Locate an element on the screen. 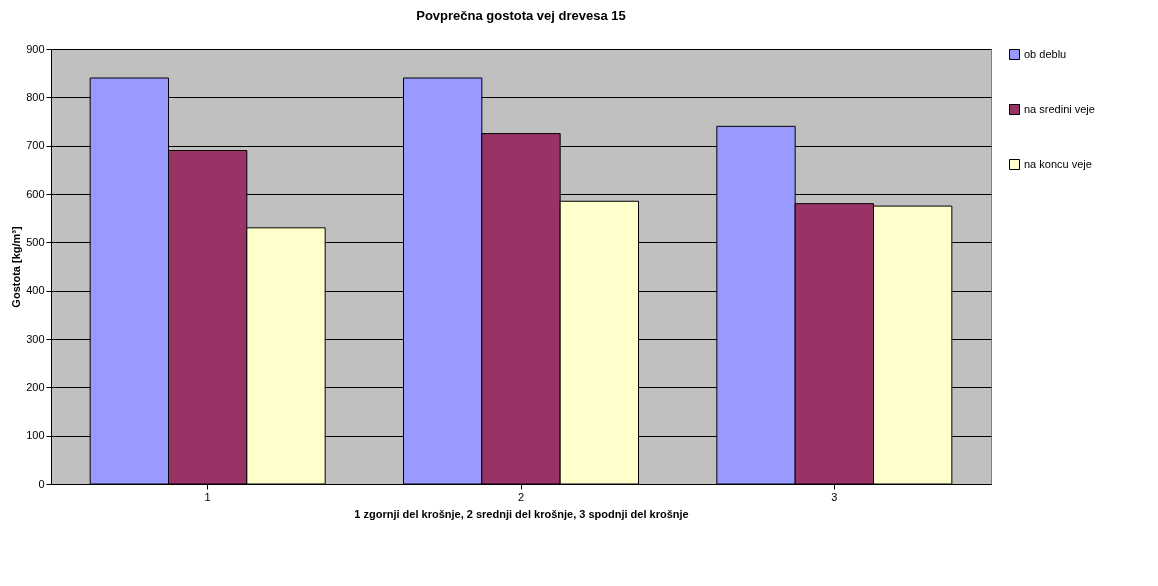 Image resolution: width=1158 pixels, height=586 pixels. y-tick-label: 100 is located at coordinates (35, 435).